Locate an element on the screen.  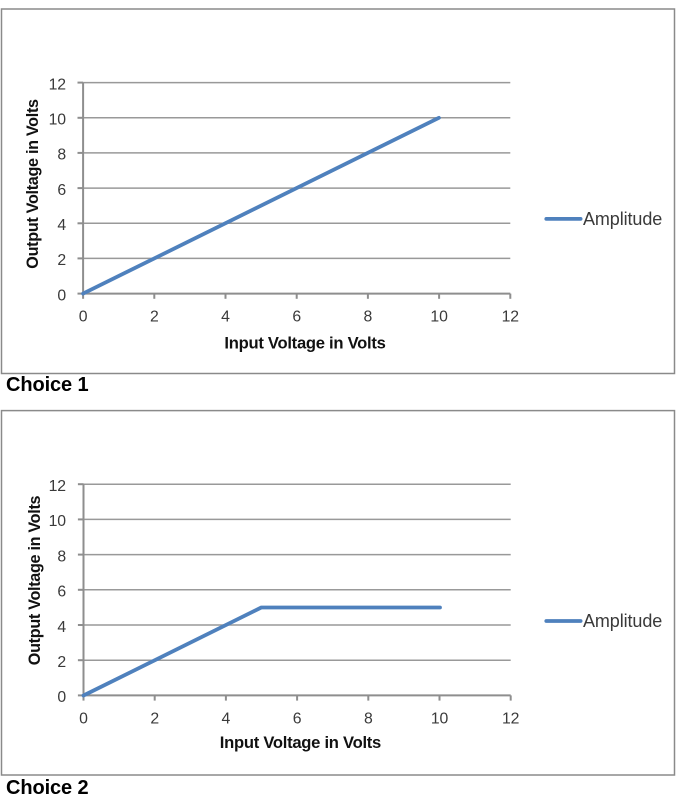
svg-text: Choice 2 is located at coordinates (47, 788).